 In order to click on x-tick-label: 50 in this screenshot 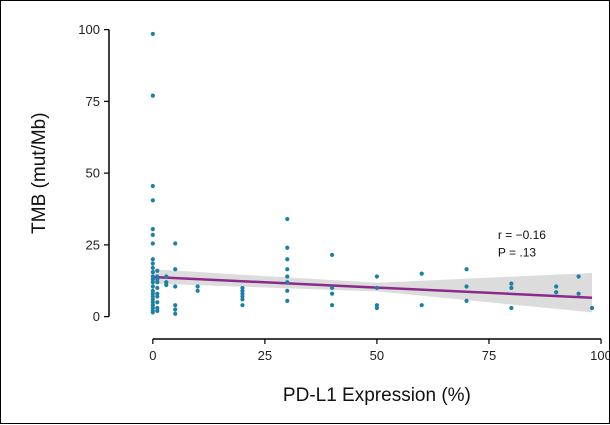, I will do `click(377, 355)`.